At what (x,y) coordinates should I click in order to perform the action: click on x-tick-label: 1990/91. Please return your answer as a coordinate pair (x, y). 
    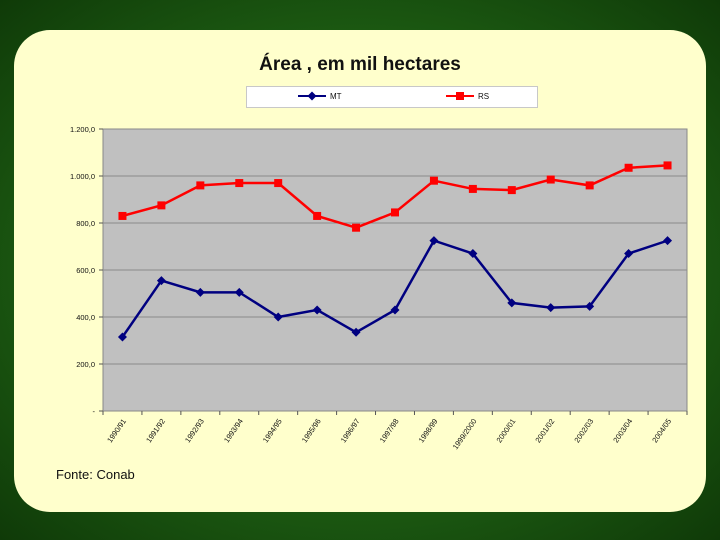
    Looking at the image, I should click on (116, 430).